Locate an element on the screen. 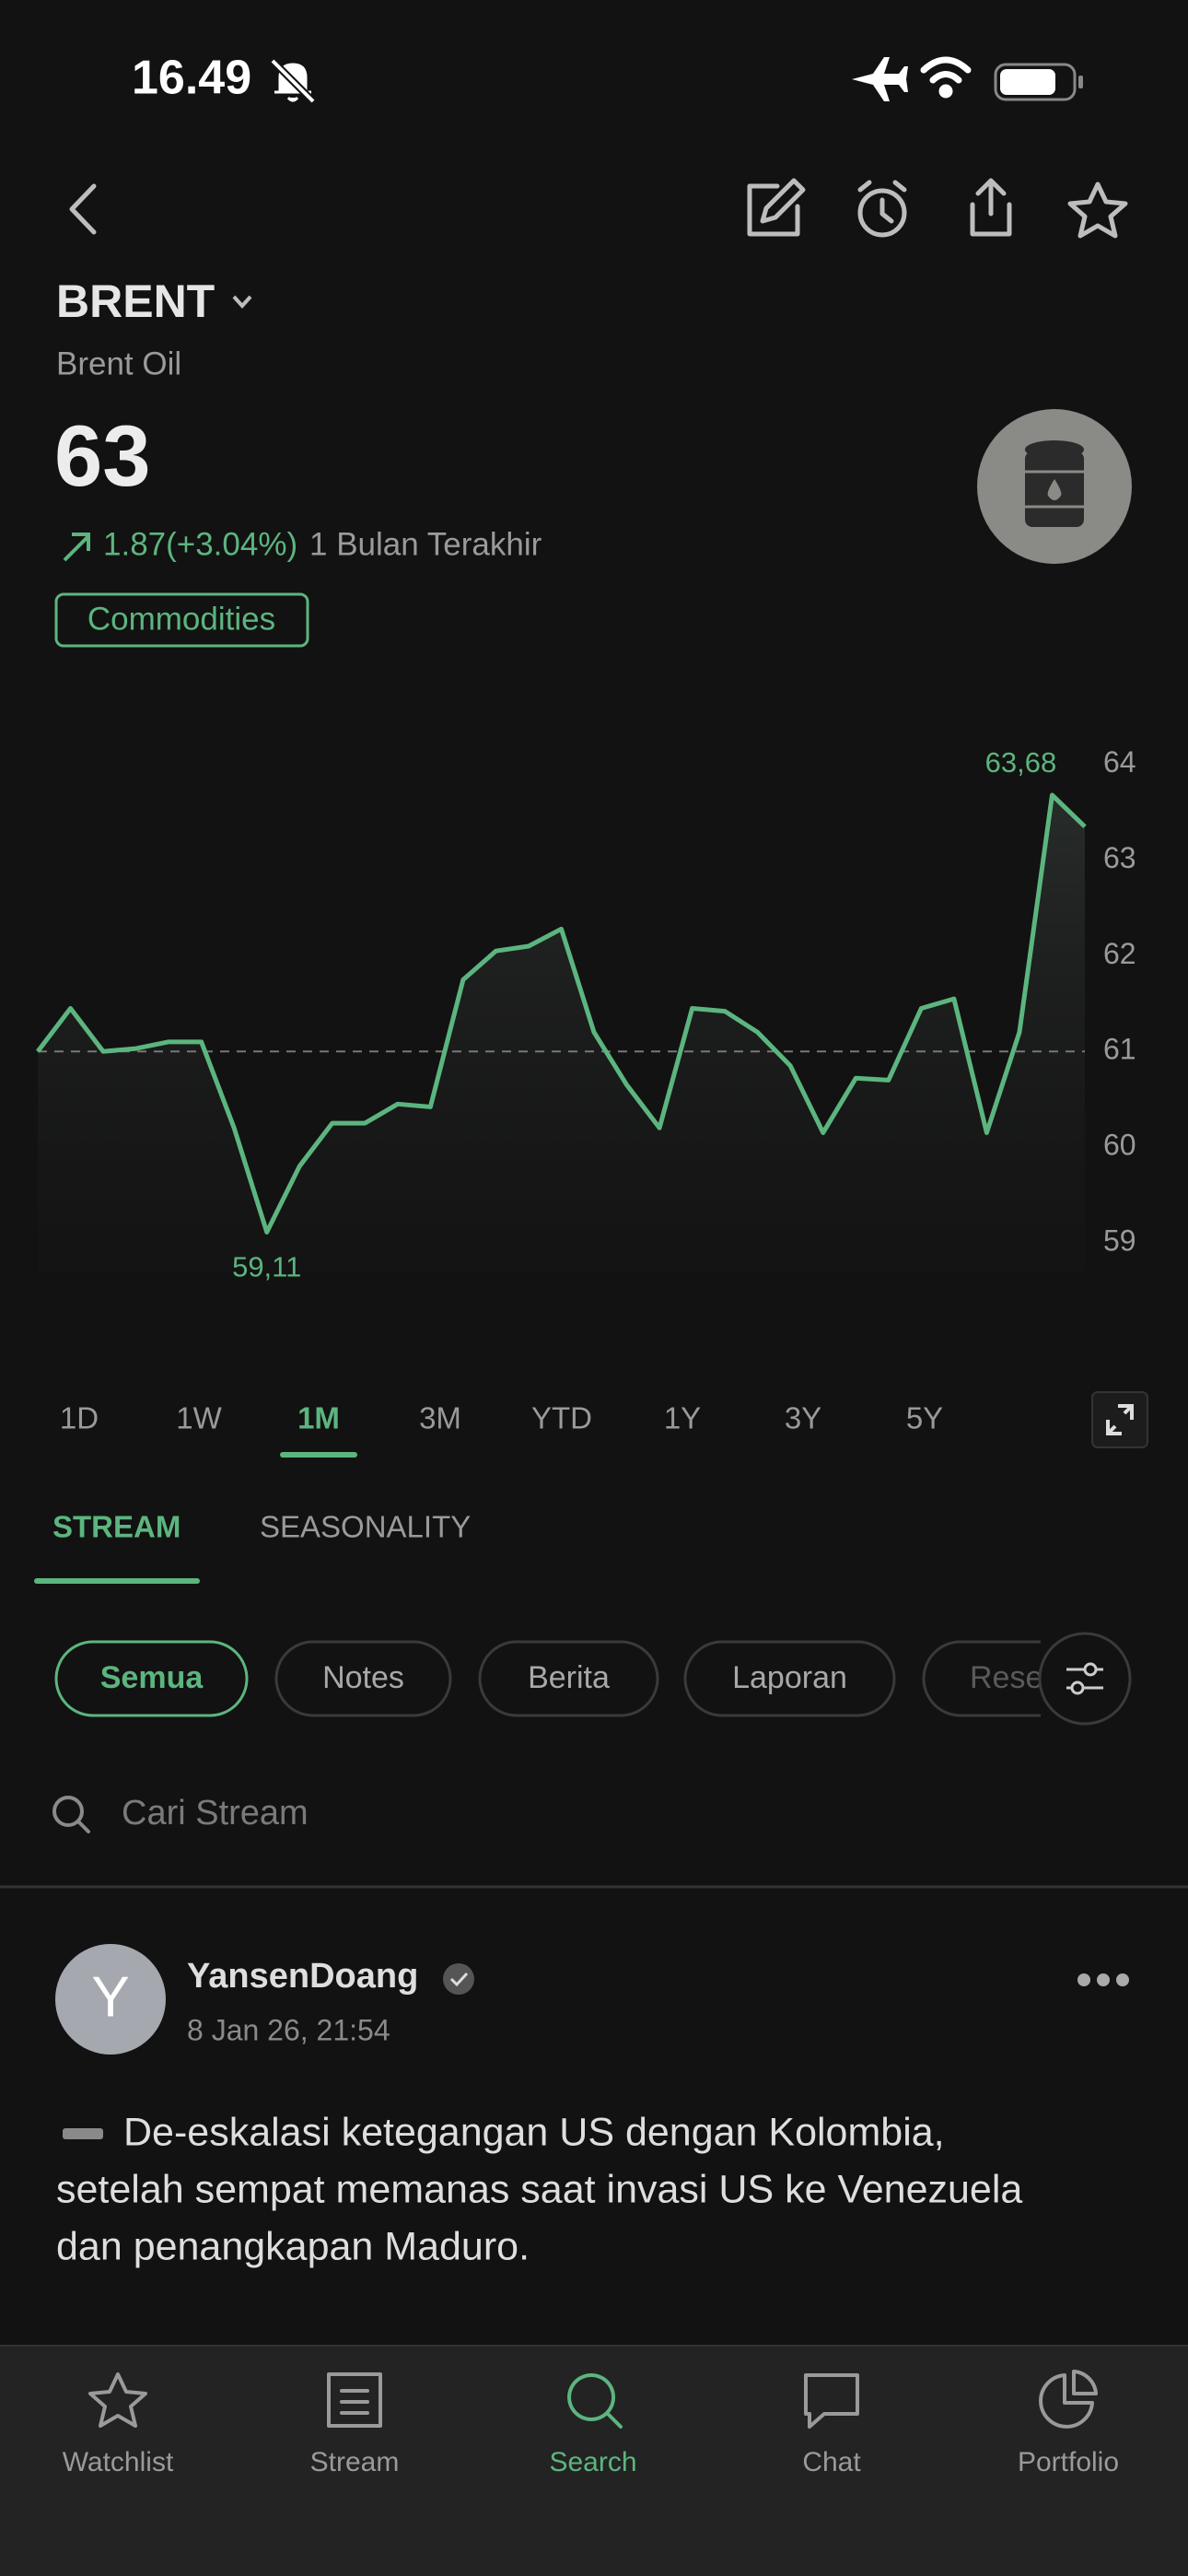 This screenshot has height=2576, width=1188. chip-label: Rese is located at coordinates (1006, 1677).